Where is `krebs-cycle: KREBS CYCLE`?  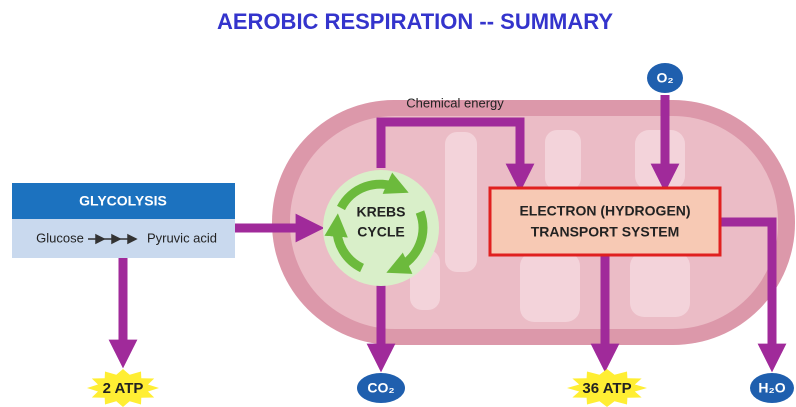
krebs-cycle: KREBS CYCLE is located at coordinates (381, 228).